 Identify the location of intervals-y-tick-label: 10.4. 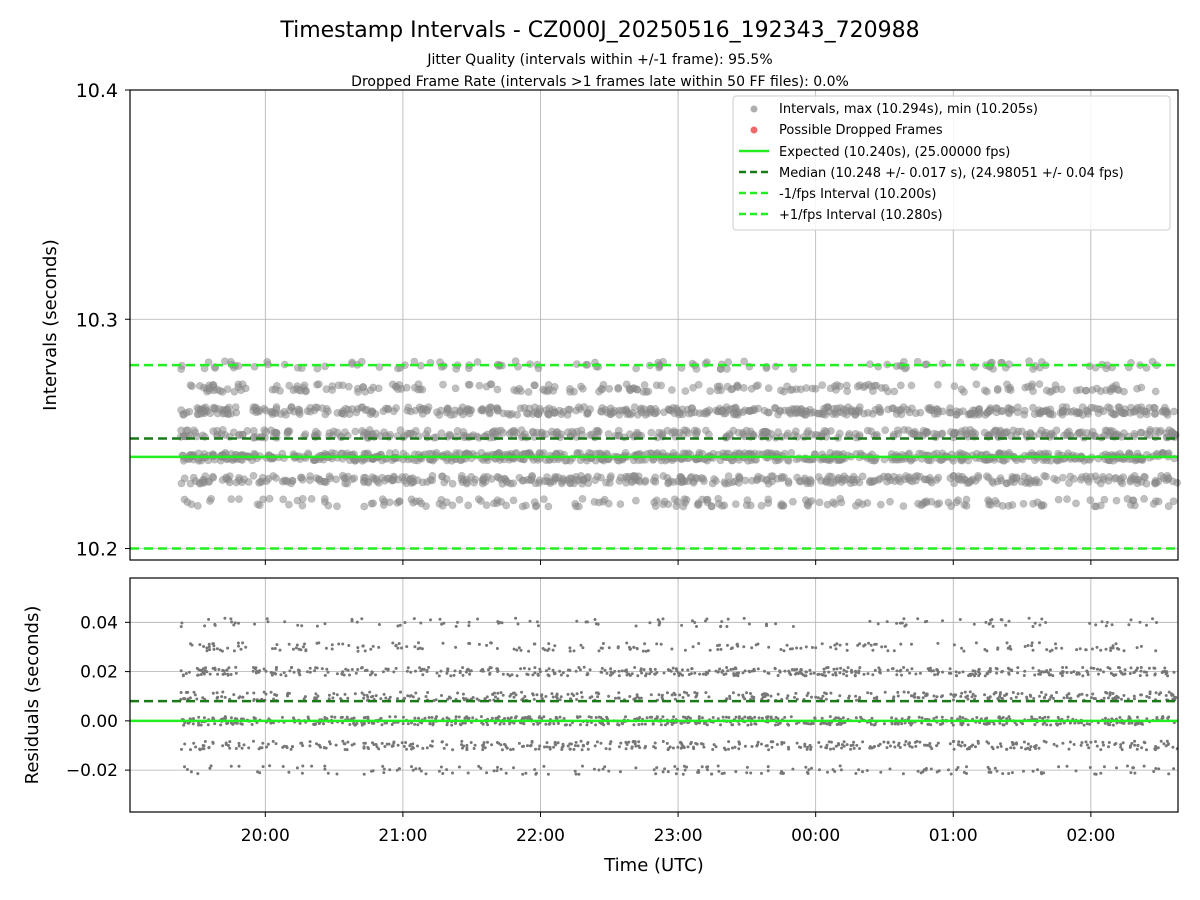
(97, 91).